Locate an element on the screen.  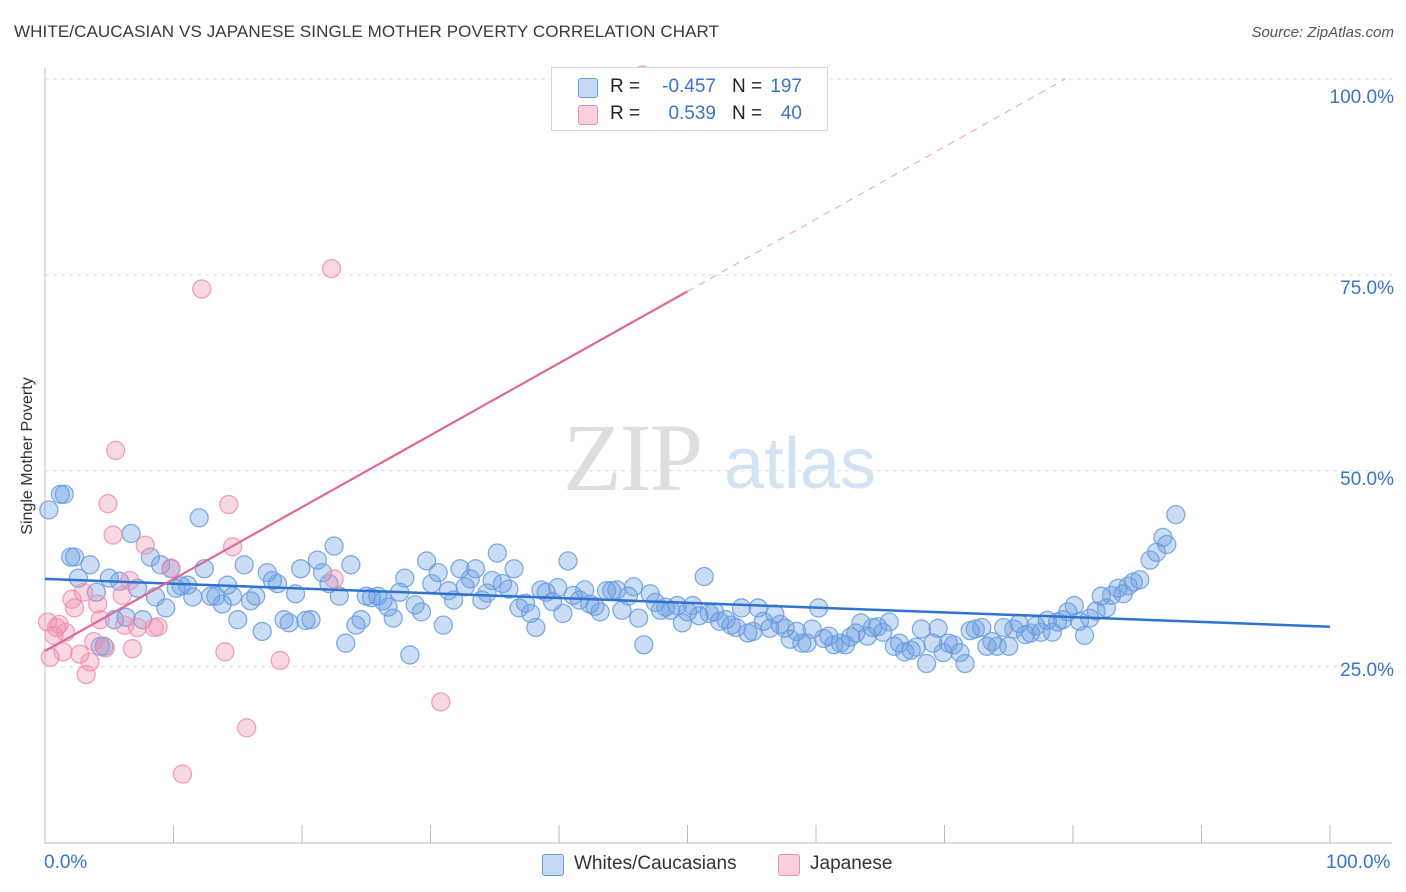
stats-n-label: N = is located at coordinates (747, 113).